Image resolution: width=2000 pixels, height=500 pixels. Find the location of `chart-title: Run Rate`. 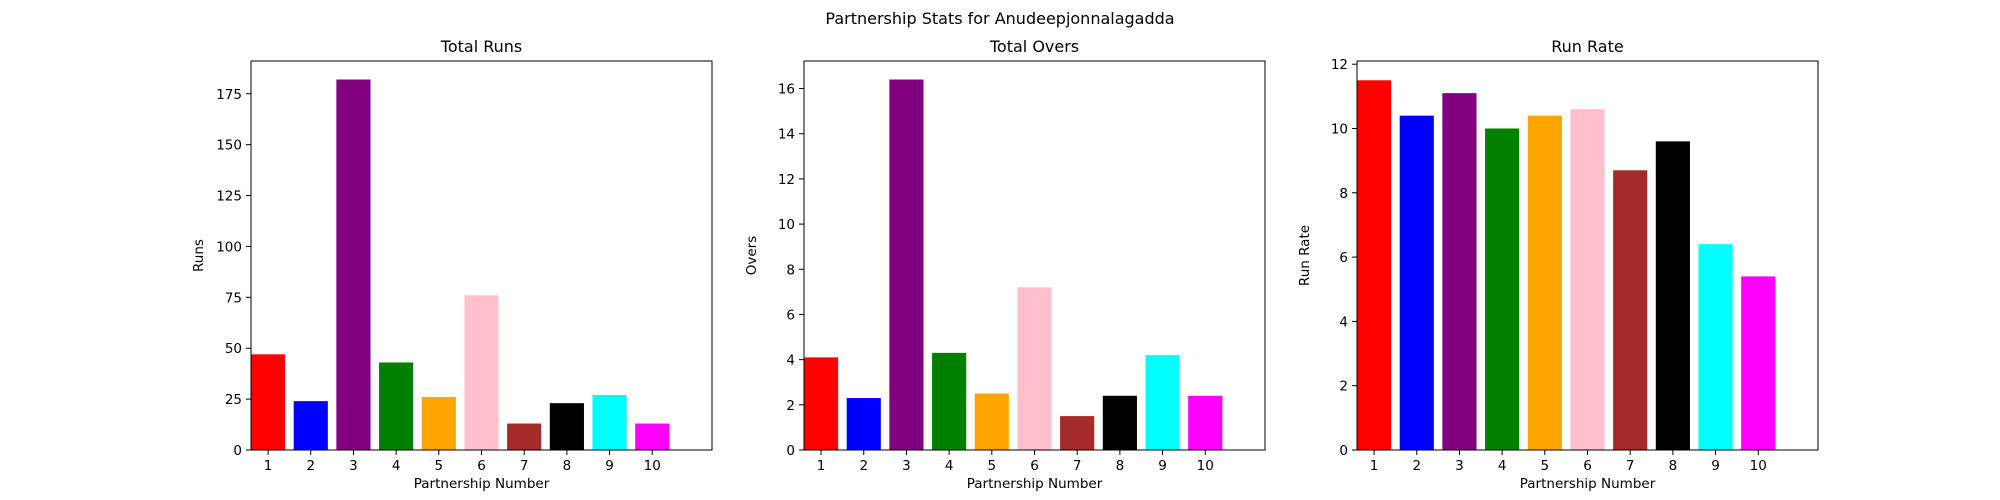

chart-title: Run Rate is located at coordinates (1587, 46).